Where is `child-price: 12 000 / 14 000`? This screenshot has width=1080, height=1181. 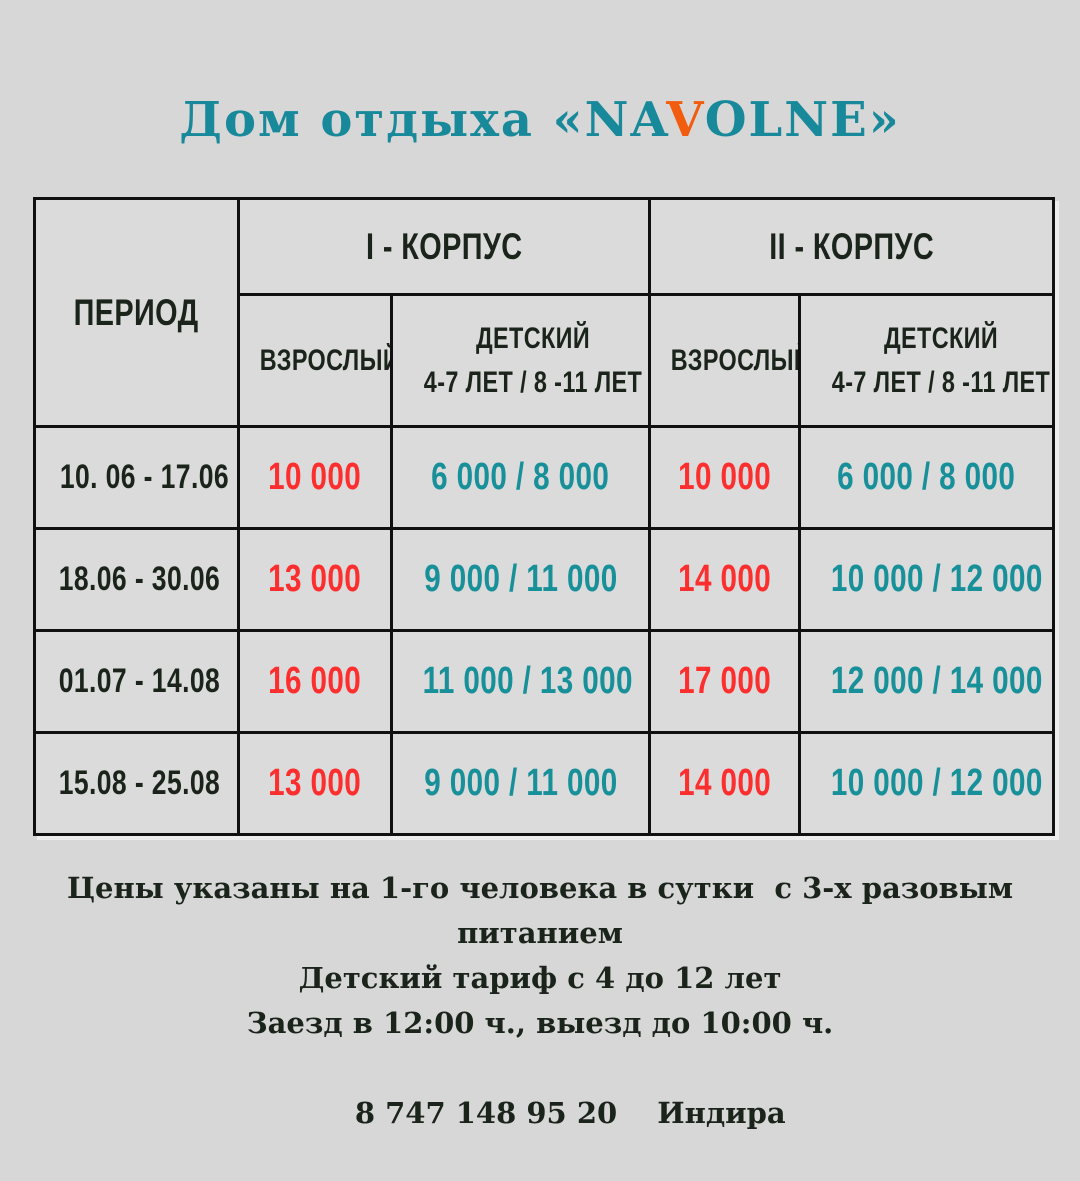
child-price: 12 000 / 14 000 is located at coordinates (936, 681).